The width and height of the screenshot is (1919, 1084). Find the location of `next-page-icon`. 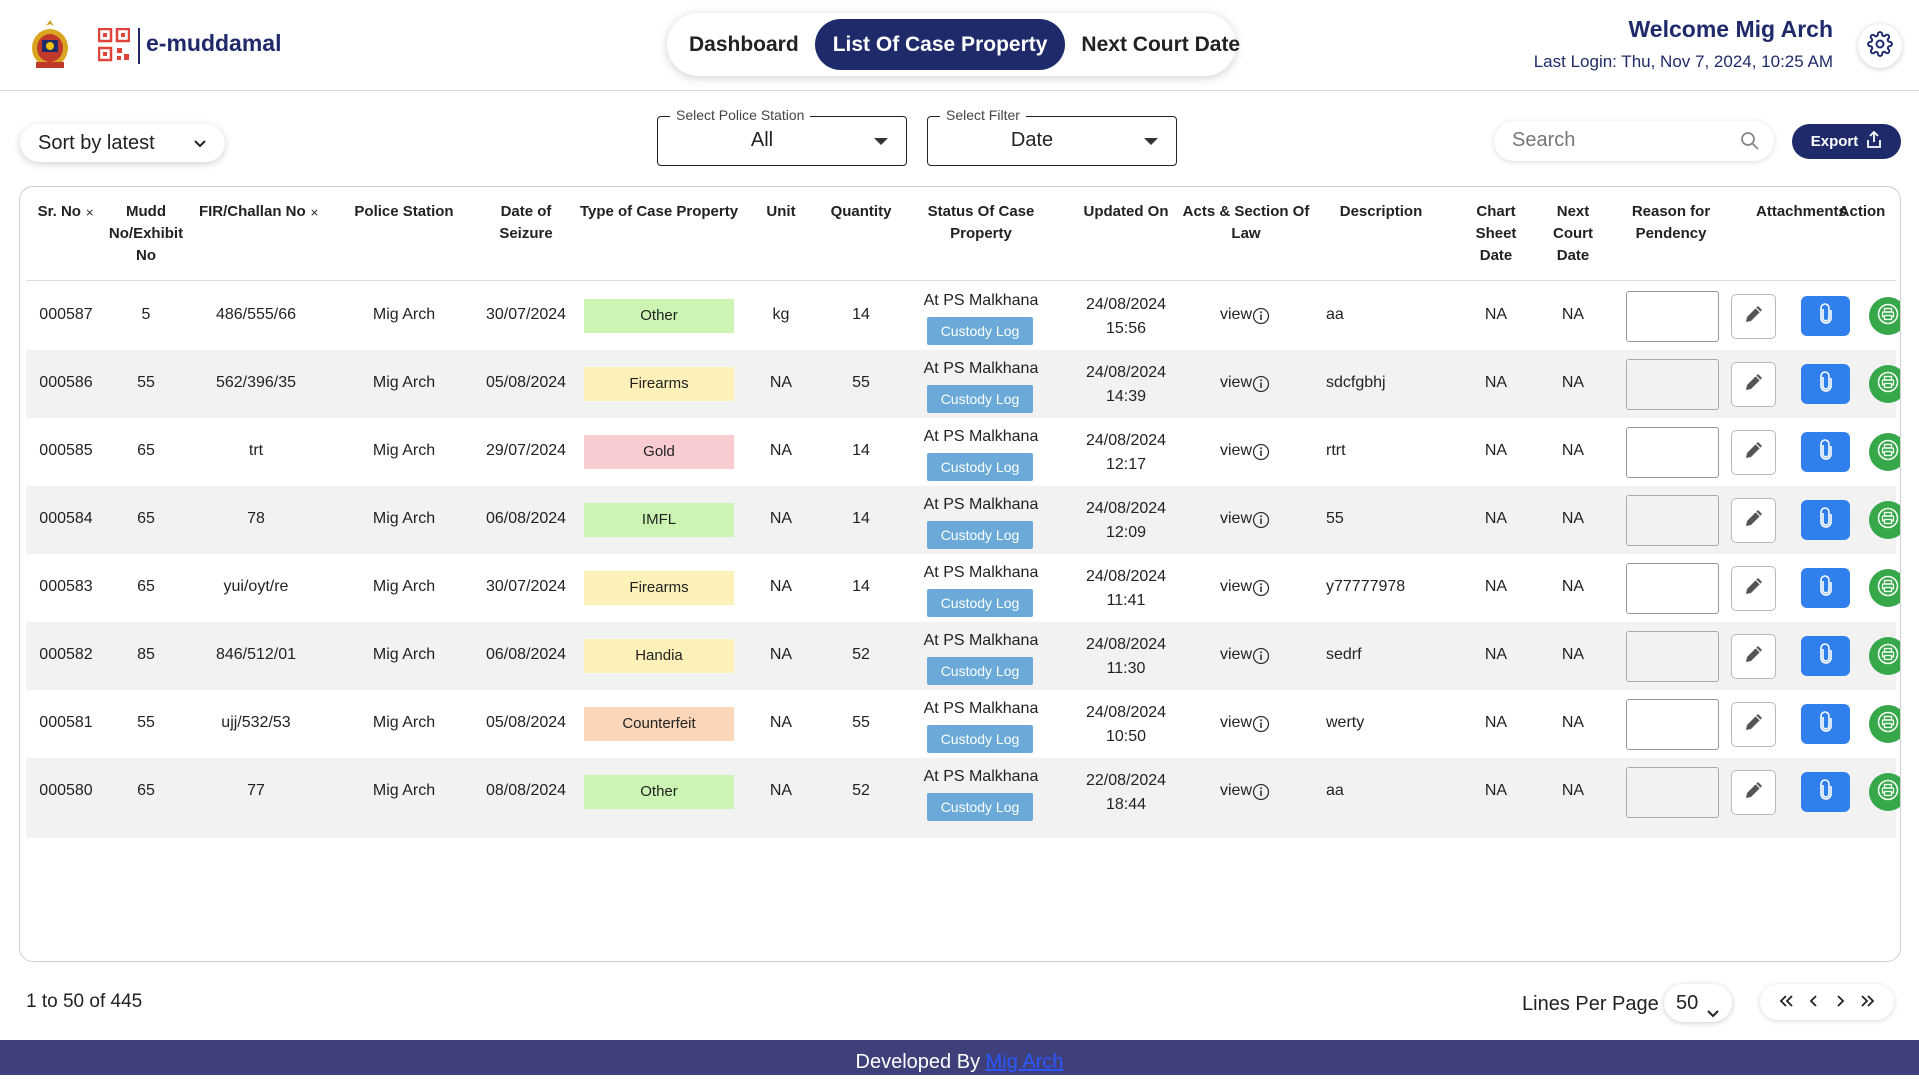

next-page-icon is located at coordinates (1840, 1002).